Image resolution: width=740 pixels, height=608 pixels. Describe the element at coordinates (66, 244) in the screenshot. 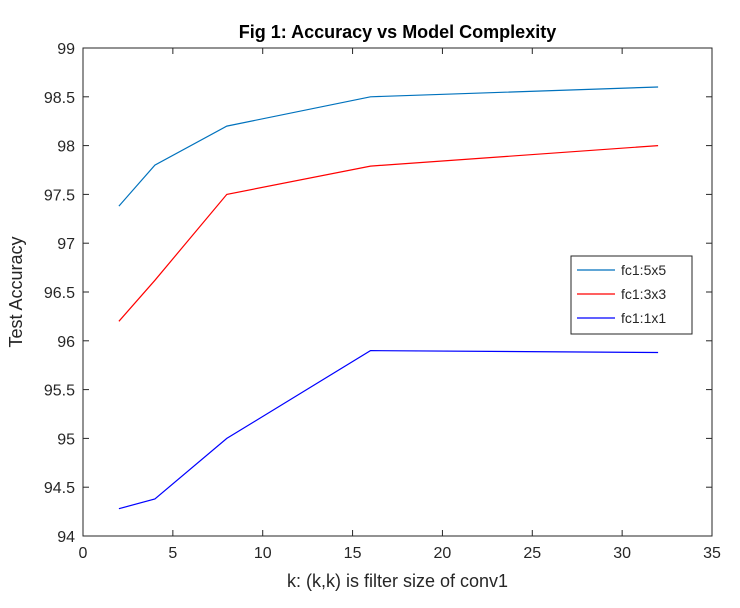

I see `y-tick-label: 97` at that location.